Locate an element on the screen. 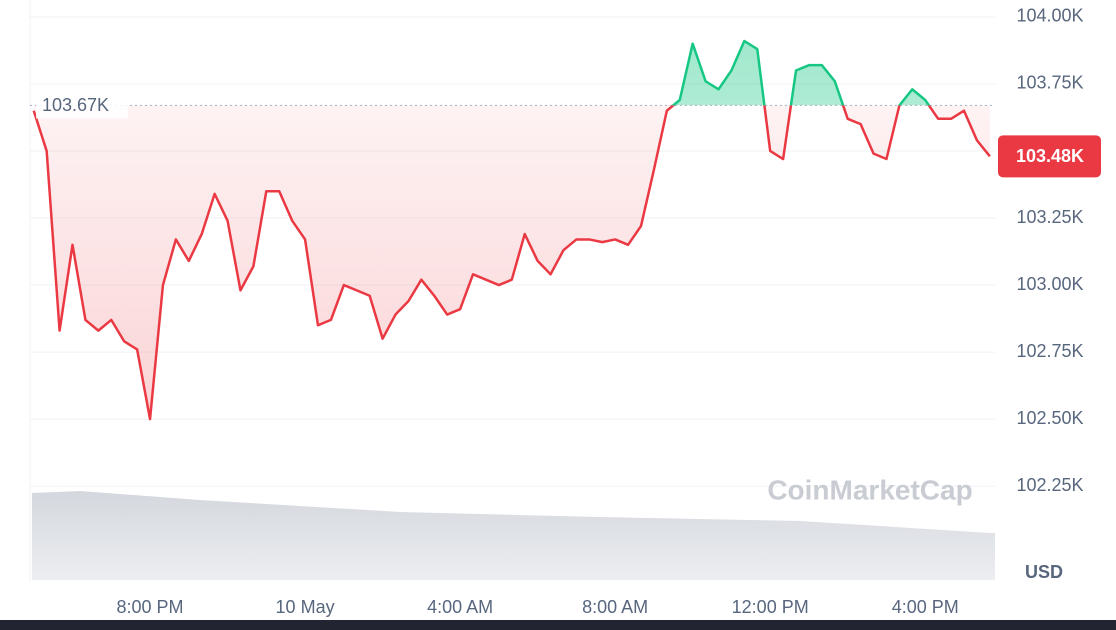  y-tick-label: 104.00K is located at coordinates (1049, 16).